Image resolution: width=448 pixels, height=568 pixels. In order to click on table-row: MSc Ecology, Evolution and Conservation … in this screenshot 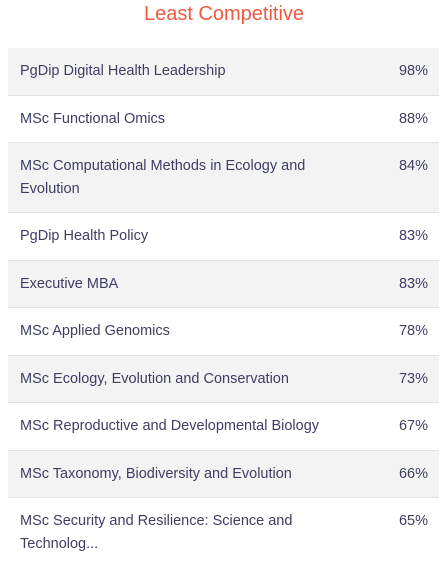, I will do `click(223, 379)`.